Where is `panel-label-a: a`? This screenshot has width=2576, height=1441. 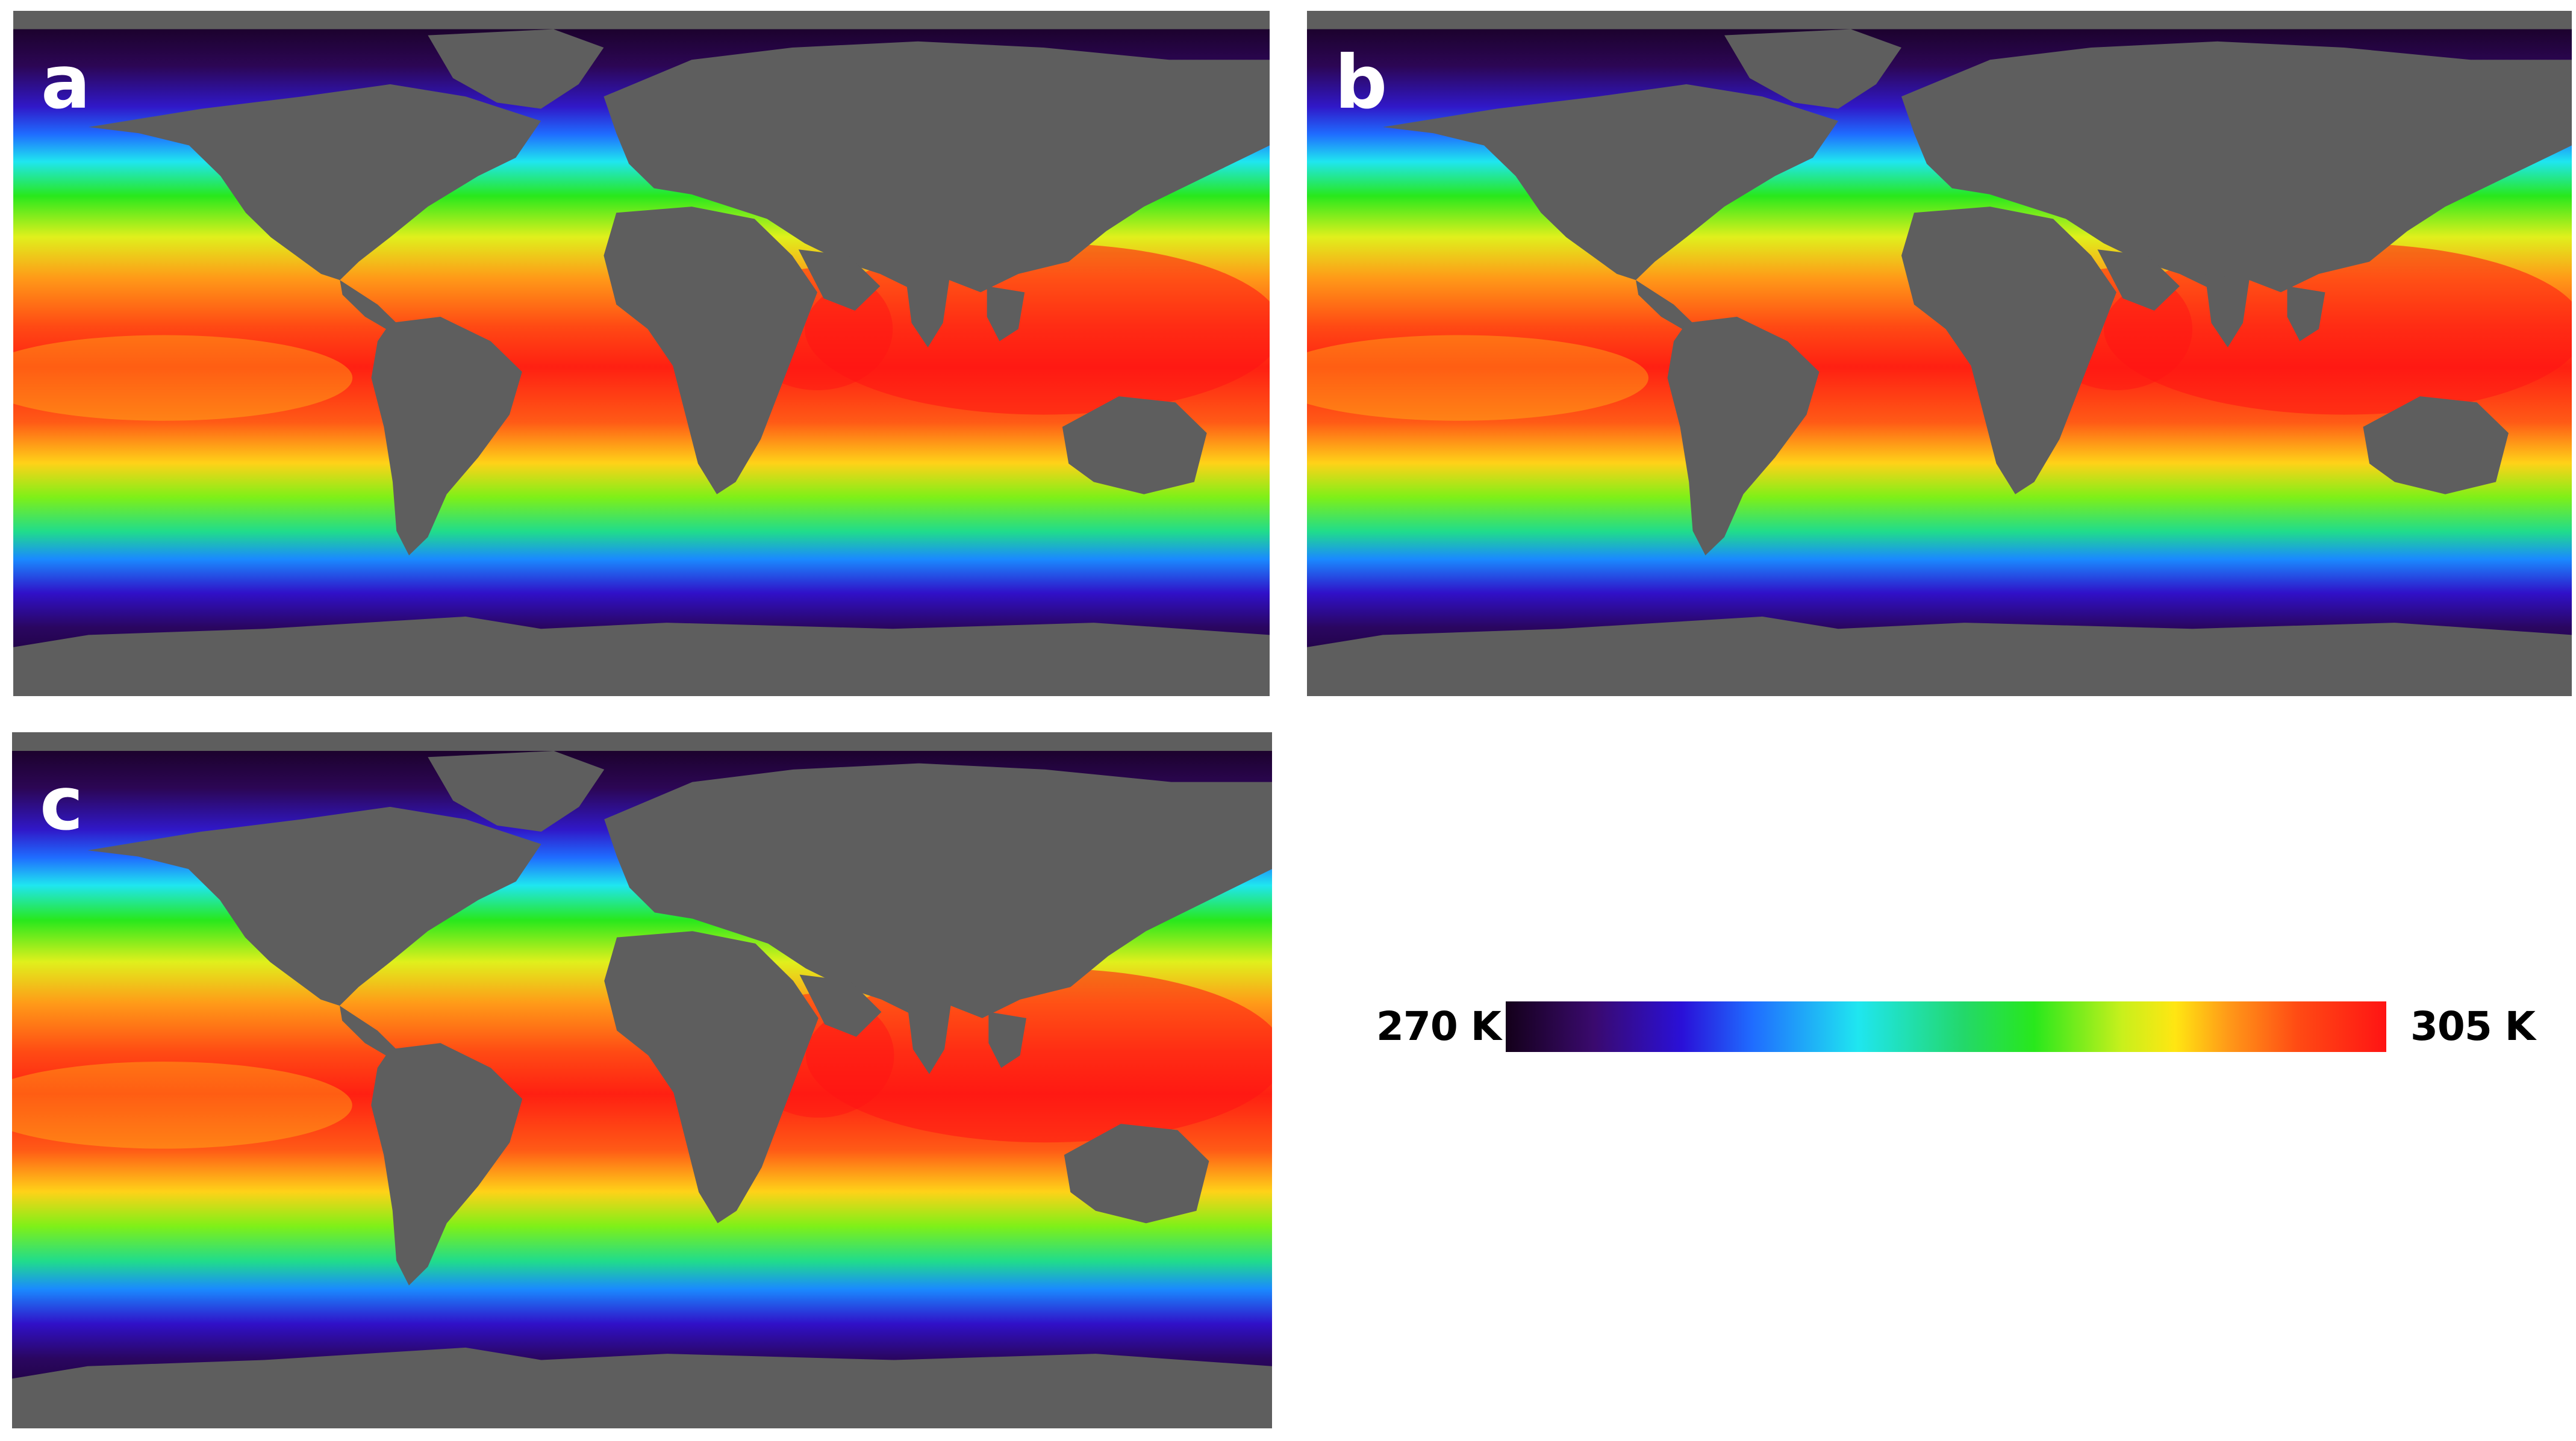
panel-label-a: a is located at coordinates (66, 82).